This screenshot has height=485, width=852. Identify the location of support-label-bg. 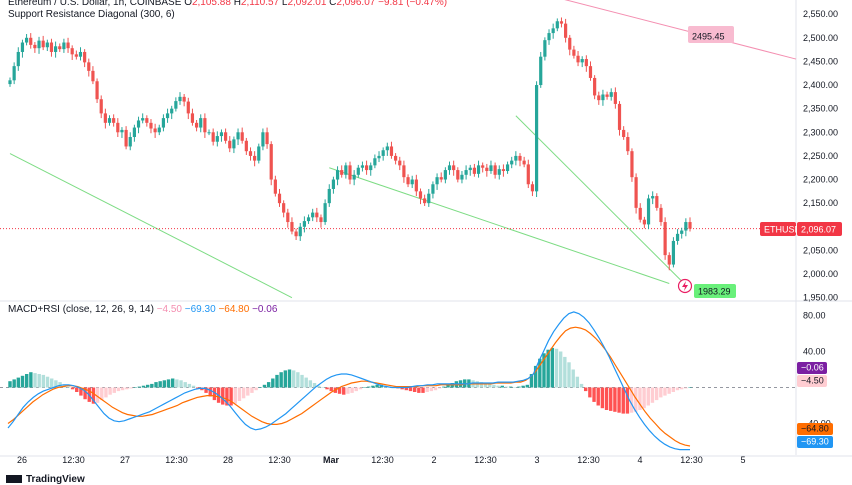
(715, 291).